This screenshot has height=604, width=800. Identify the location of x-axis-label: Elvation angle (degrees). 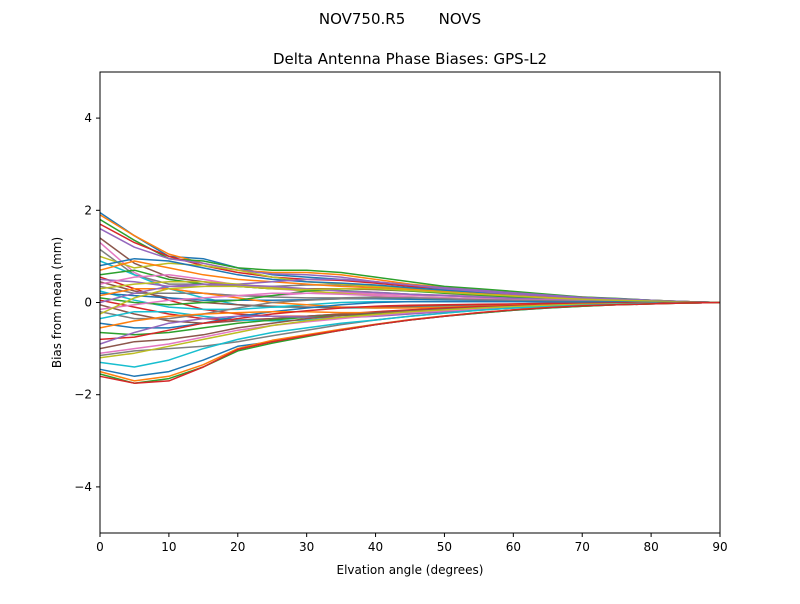
(410, 570).